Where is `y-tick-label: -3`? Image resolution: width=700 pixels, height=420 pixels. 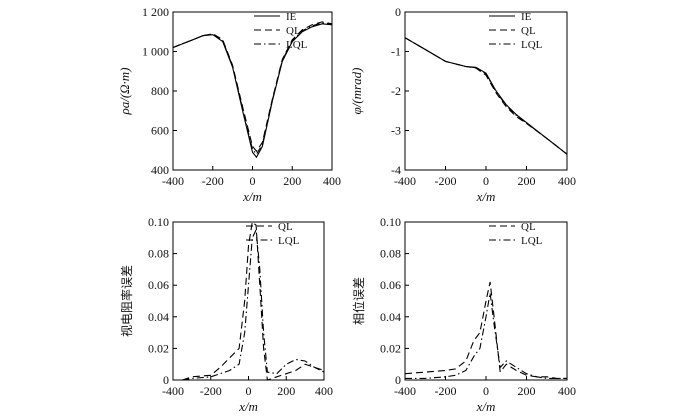 y-tick-label: -3 is located at coordinates (396, 131).